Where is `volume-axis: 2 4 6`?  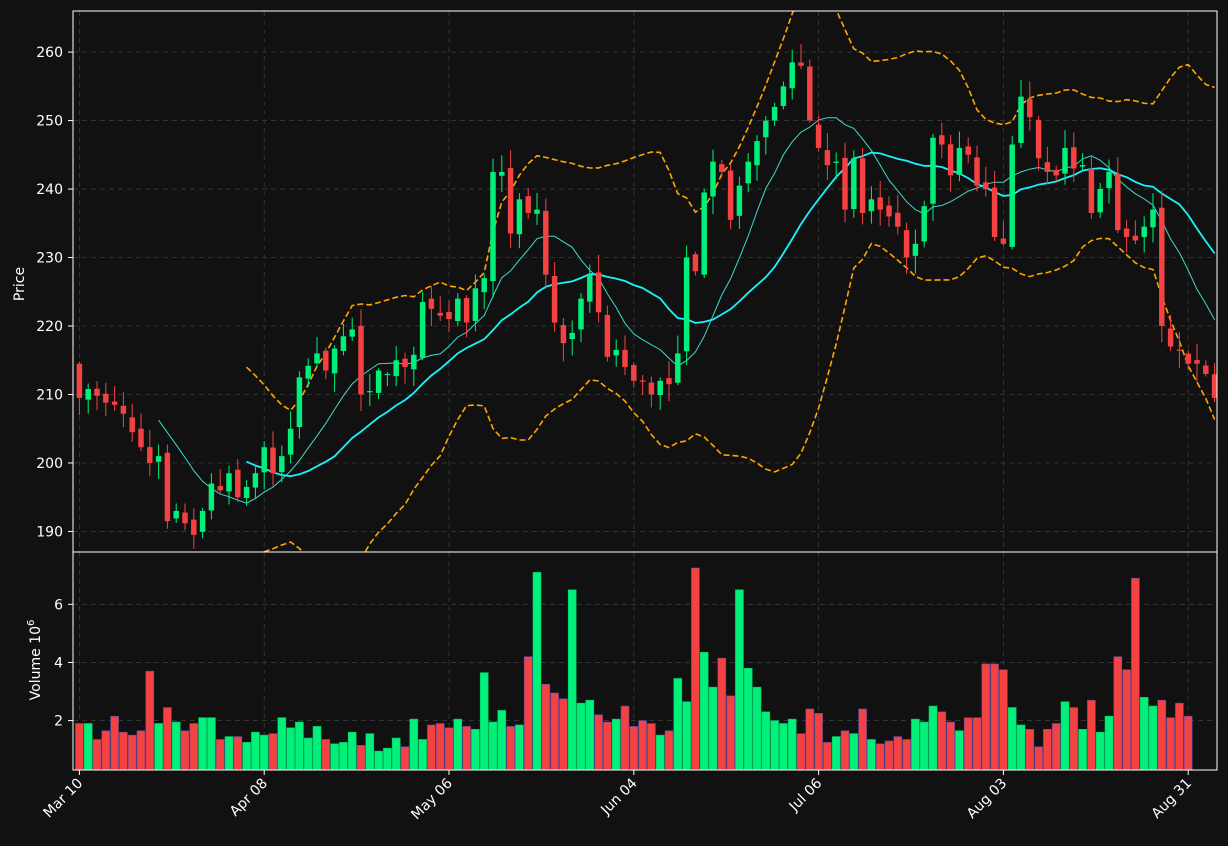 volume-axis: 2 4 6 is located at coordinates (63, 663).